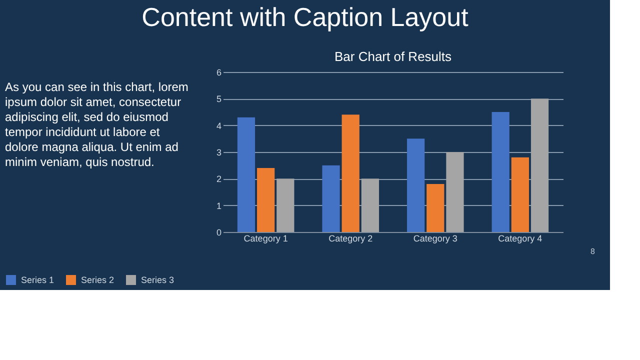 This screenshot has height=360, width=640. I want to click on x-tick-label: Category 3, so click(435, 239).